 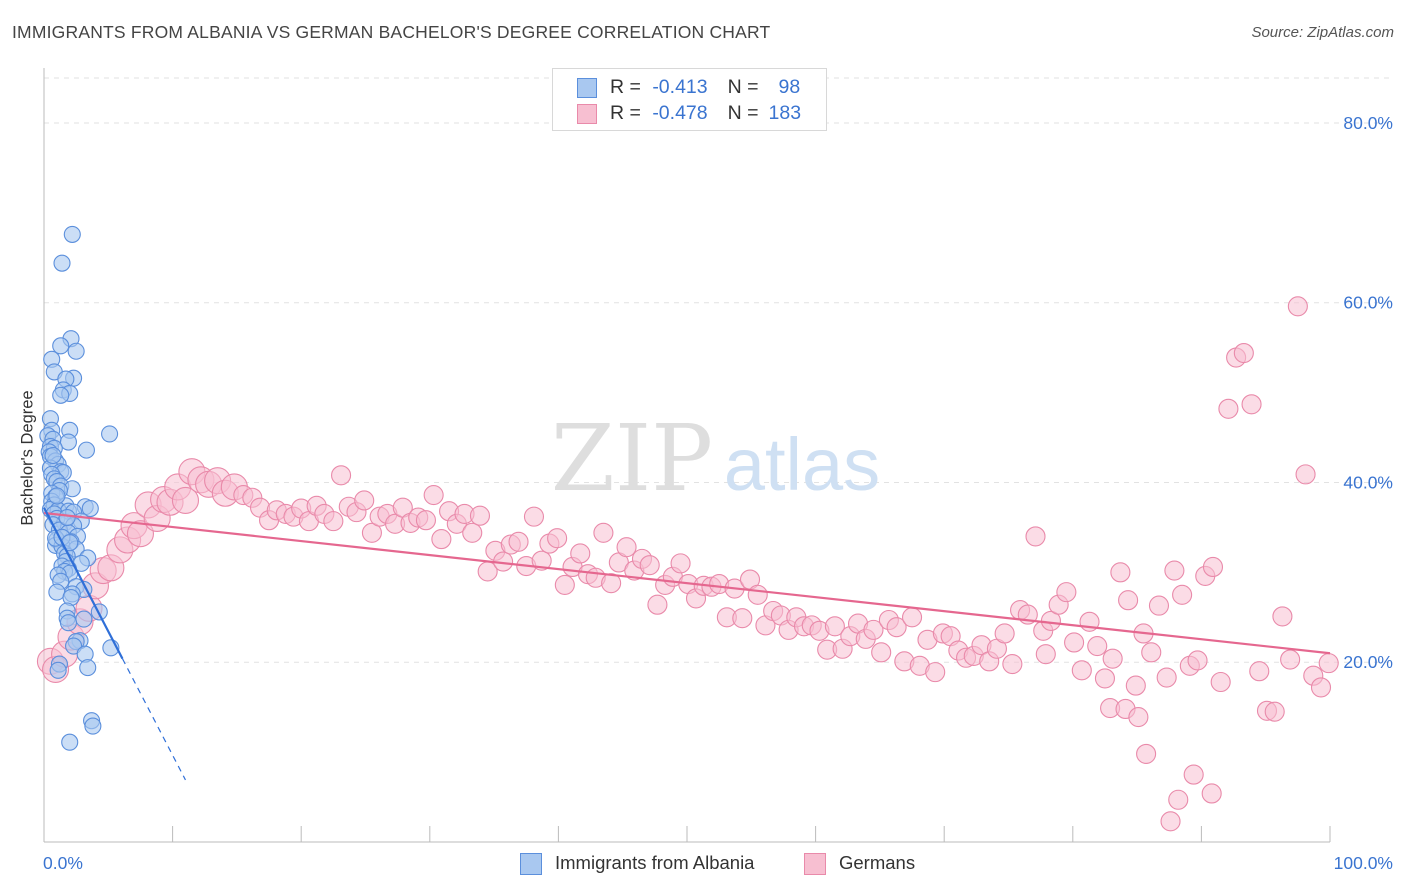 I want to click on albania-trend-line, so click(x=83, y=583).